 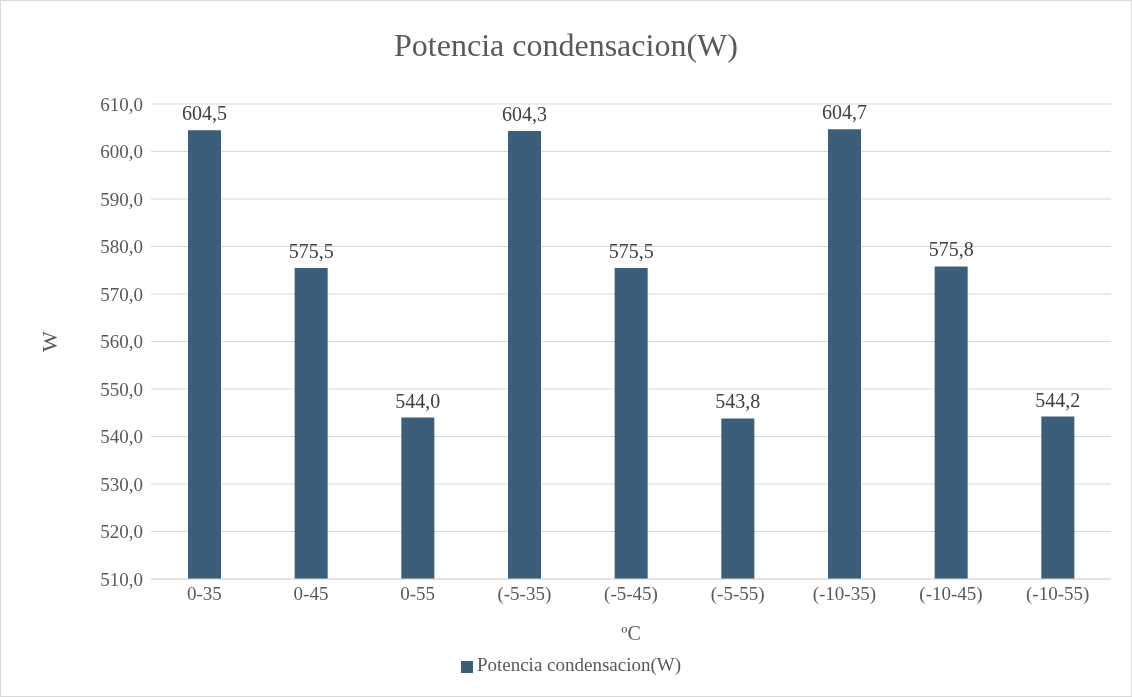 What do you see at coordinates (121, 532) in the screenshot?
I see `y-tick-label: 520,0` at bounding box center [121, 532].